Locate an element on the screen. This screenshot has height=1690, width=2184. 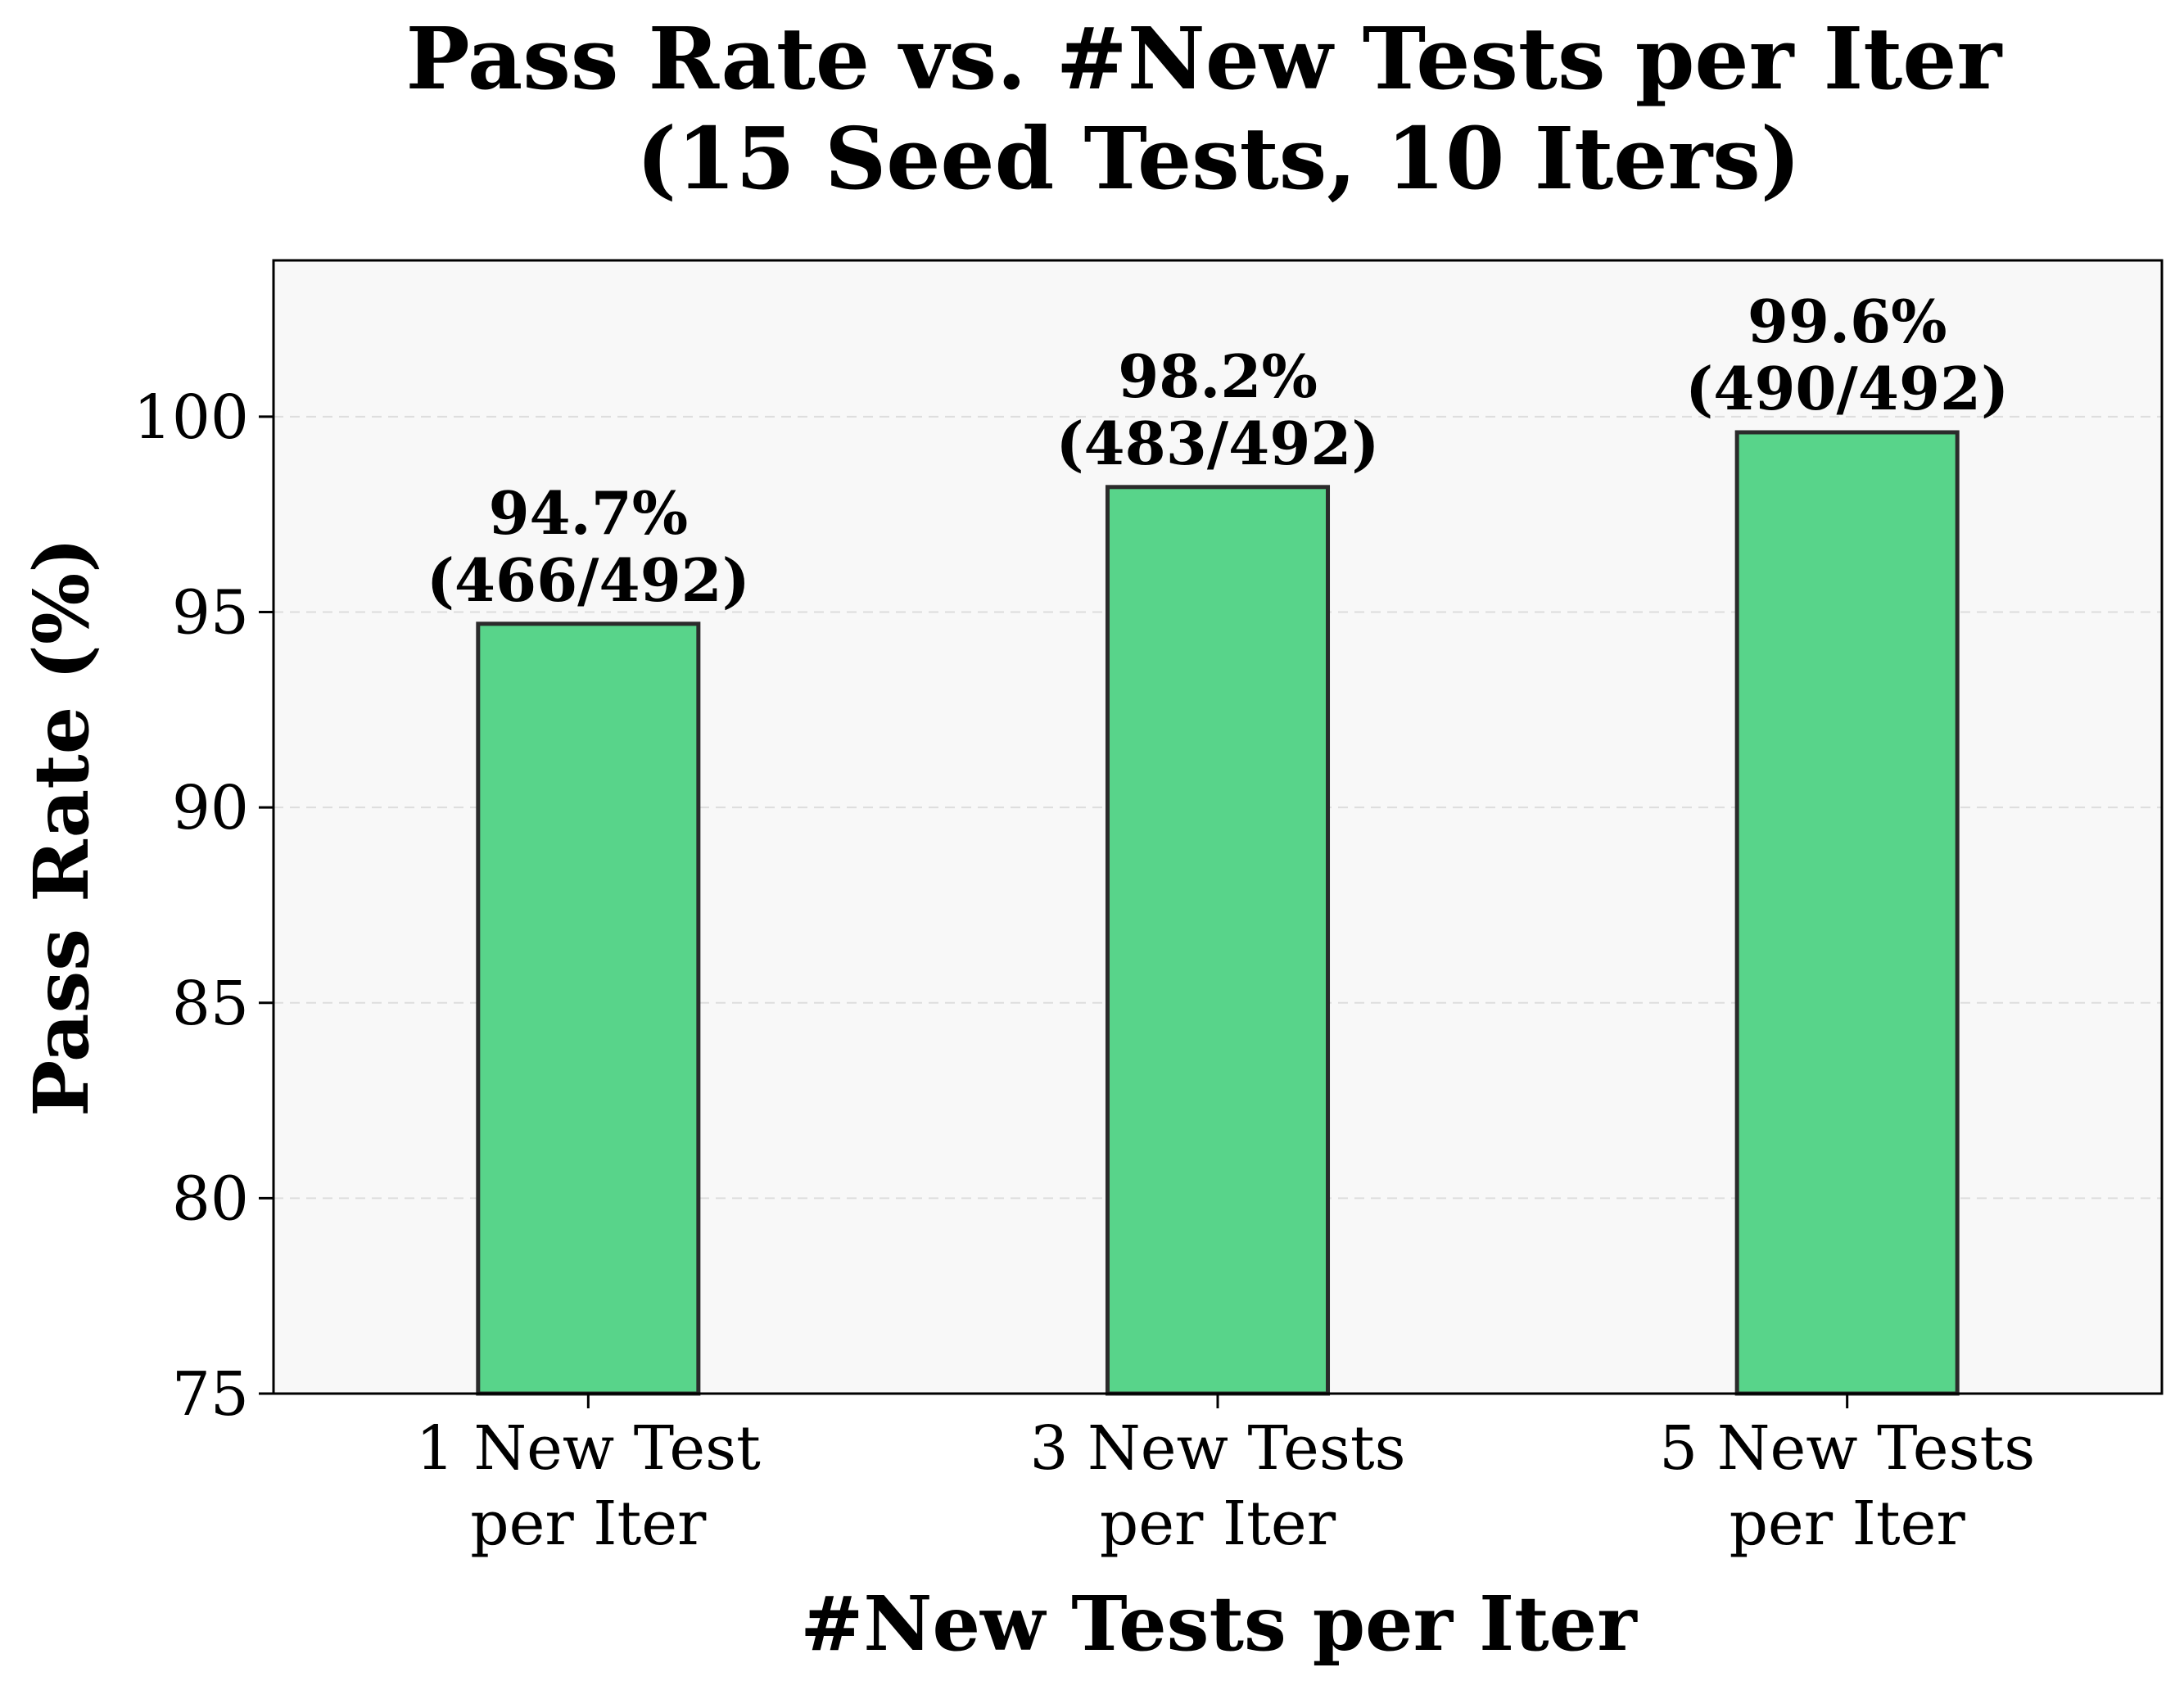
y-tick-label: 100 is located at coordinates (191, 417).